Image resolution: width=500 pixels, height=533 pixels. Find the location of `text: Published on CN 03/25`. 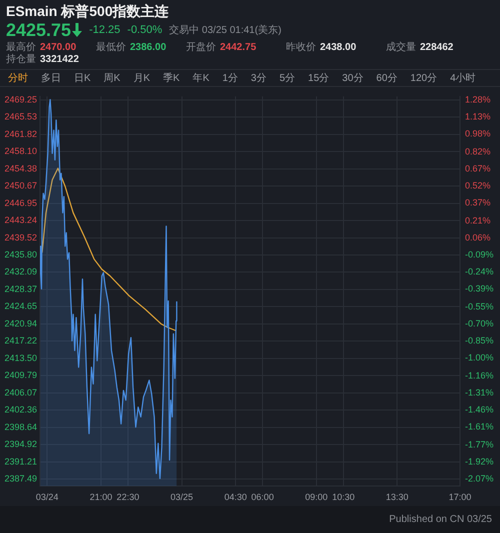

text: Published on CN 03/25 is located at coordinates (440, 519).